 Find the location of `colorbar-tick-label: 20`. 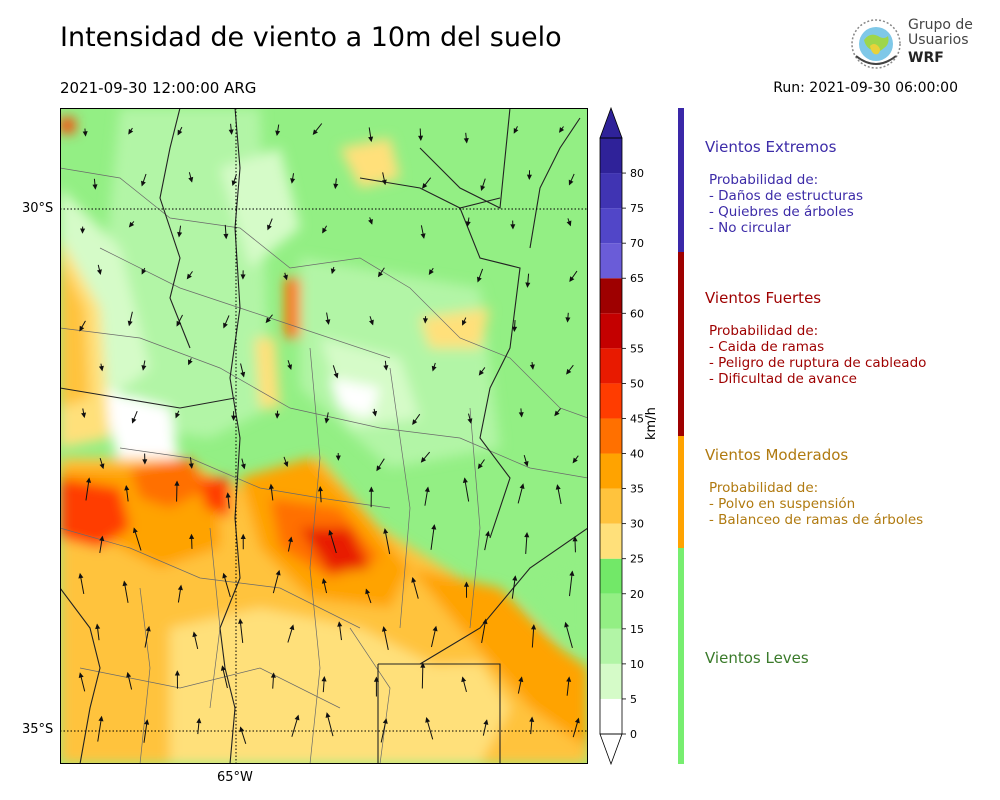

colorbar-tick-label: 20 is located at coordinates (637, 594).